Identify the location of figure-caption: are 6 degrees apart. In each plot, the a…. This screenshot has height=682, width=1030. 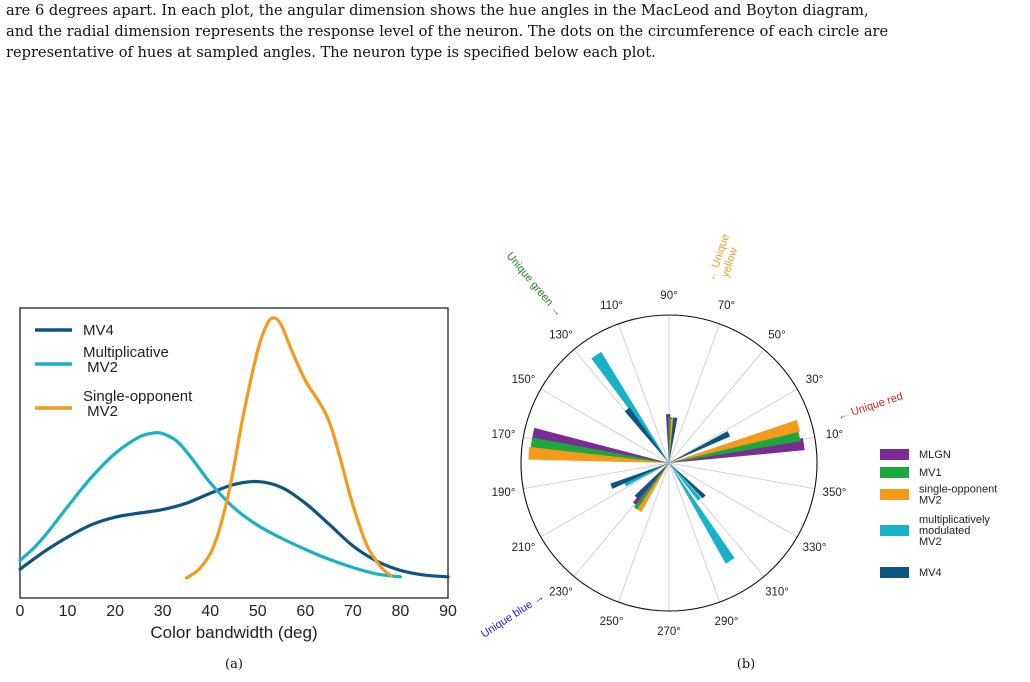
(516, 31).